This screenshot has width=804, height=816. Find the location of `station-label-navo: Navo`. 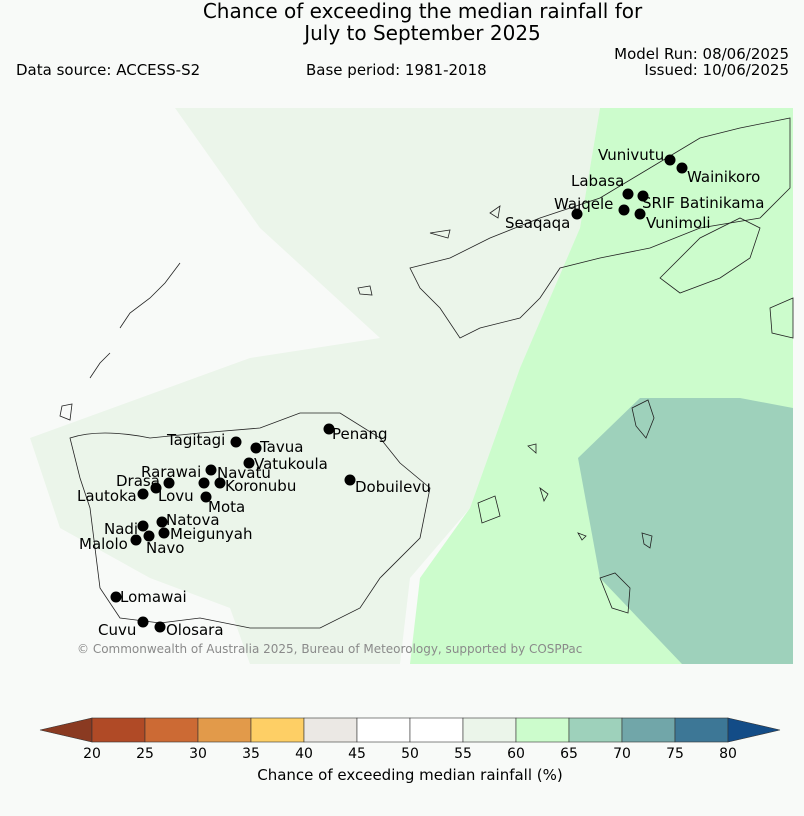

station-label-navo: Navo is located at coordinates (165, 548).